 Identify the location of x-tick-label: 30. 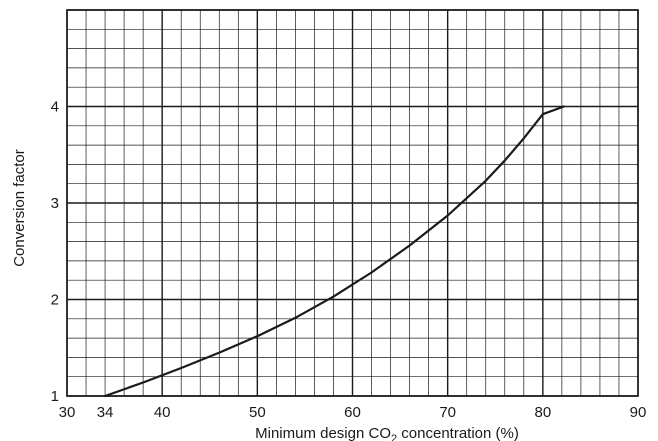
(67, 412).